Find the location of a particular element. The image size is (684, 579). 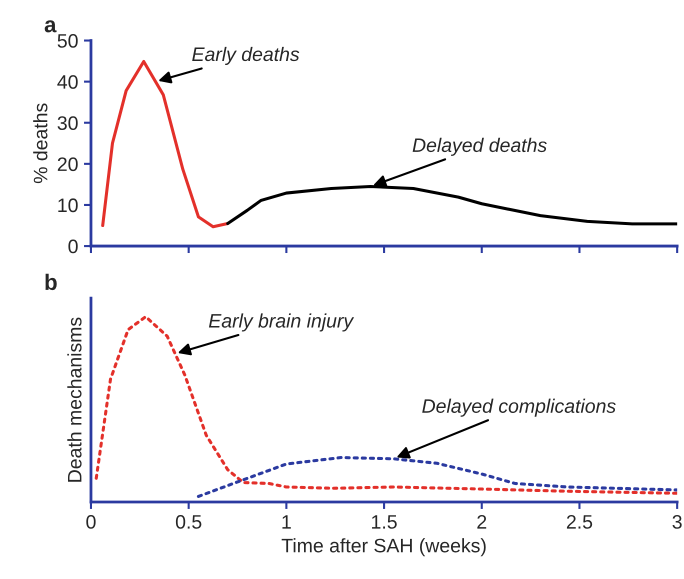

x-tick-label: 2 is located at coordinates (481, 522).